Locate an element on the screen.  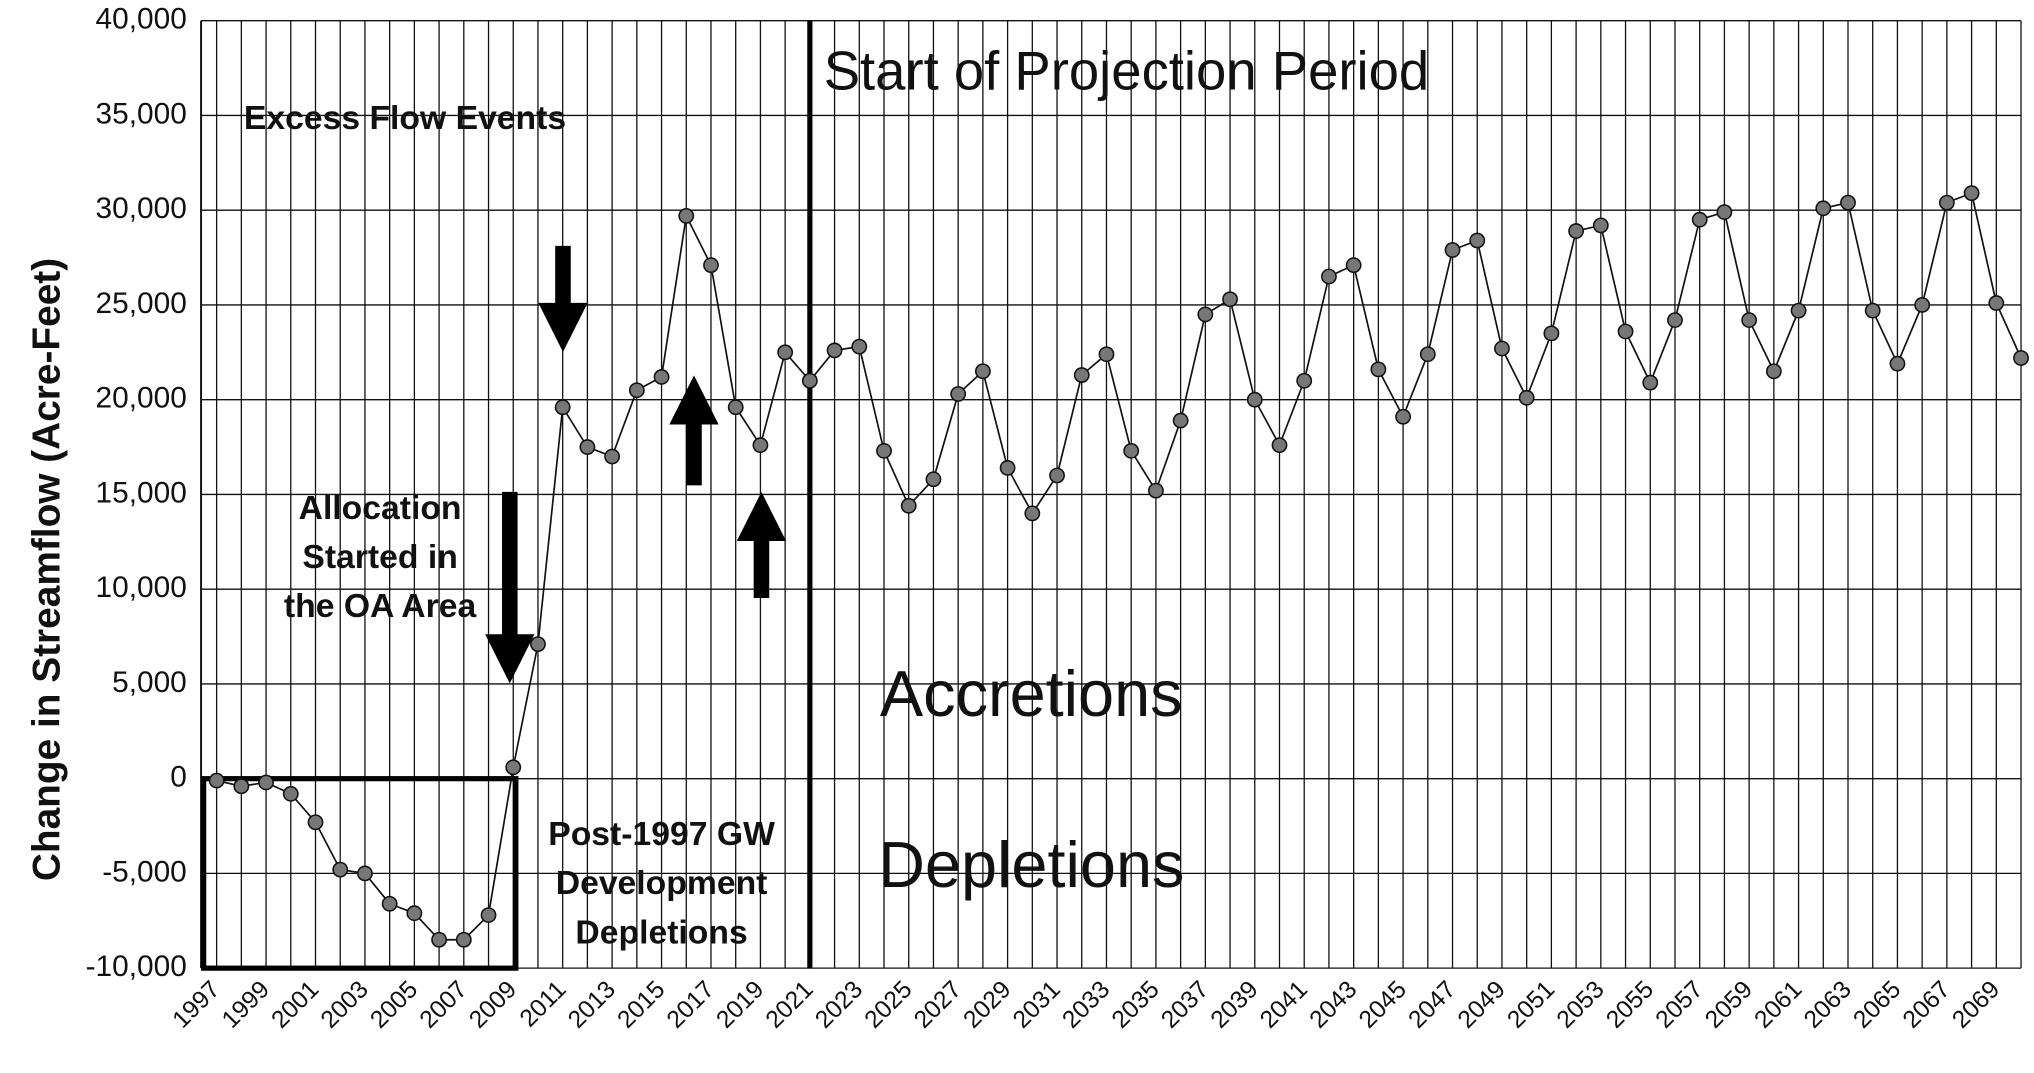
y-tick-label: -10,000 is located at coordinates (136, 966).